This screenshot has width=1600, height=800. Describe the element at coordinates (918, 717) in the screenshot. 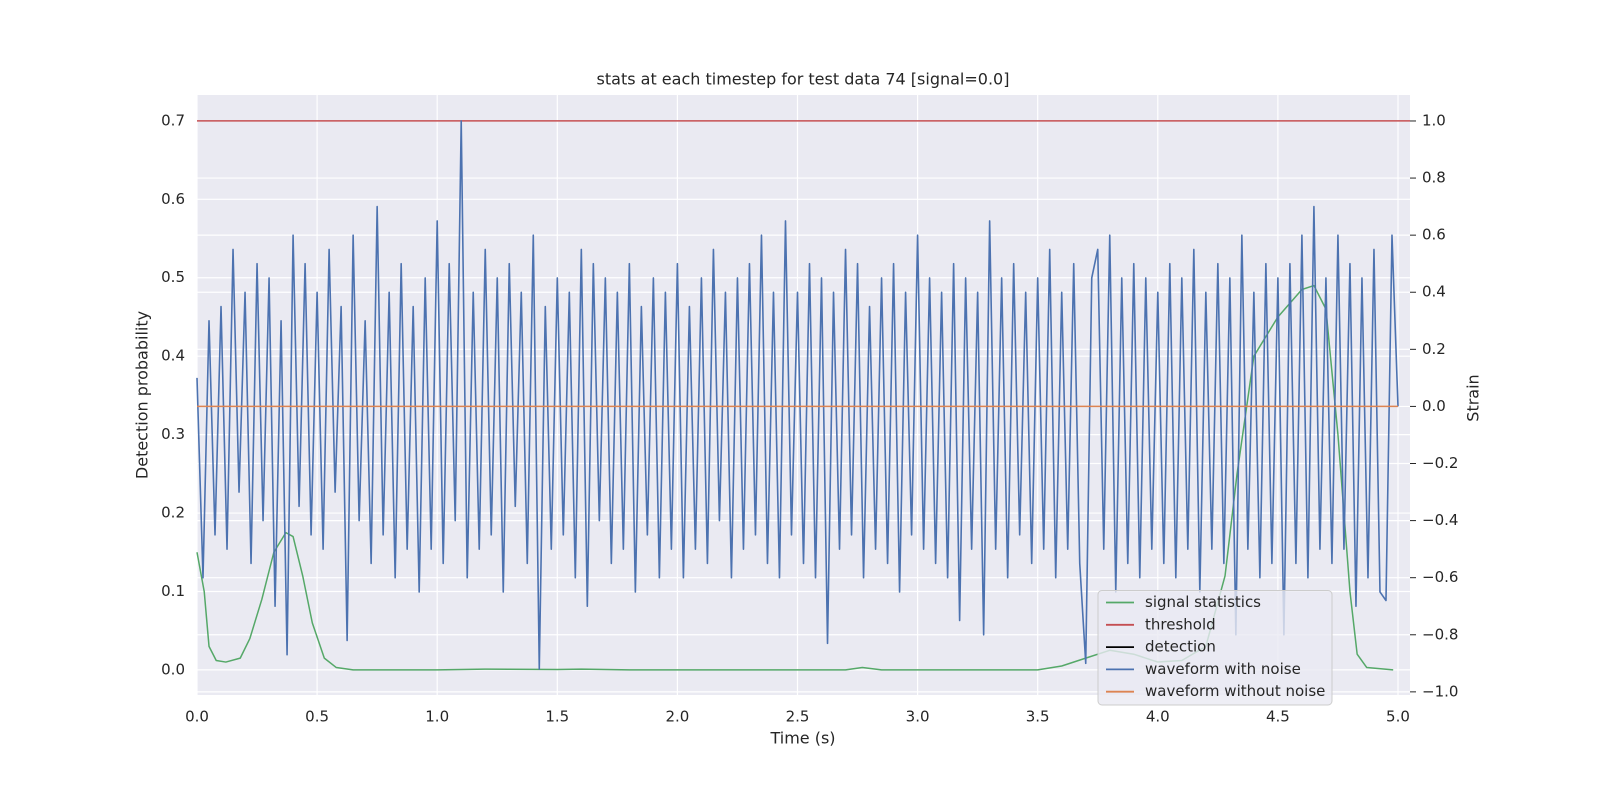

I see `x-tick-label: 3.0` at that location.